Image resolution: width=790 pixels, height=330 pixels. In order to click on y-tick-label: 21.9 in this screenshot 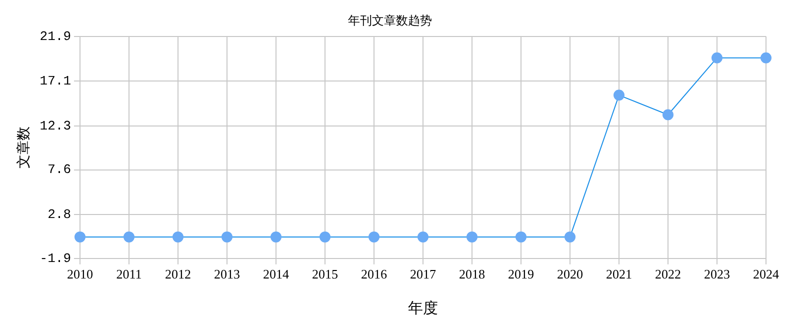, I will do `click(56, 36)`.